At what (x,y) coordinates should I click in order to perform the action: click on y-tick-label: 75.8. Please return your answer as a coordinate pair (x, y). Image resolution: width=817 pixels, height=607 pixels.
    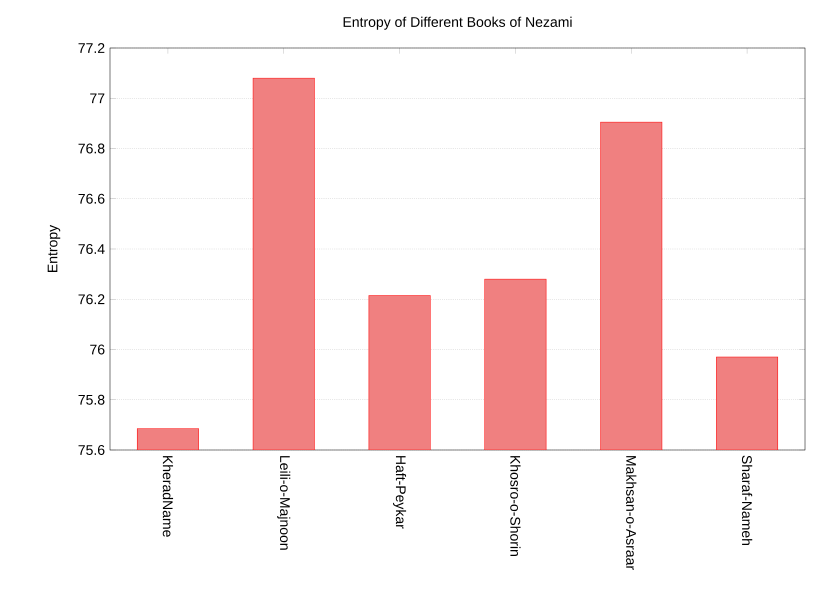
    Looking at the image, I should click on (91, 399).